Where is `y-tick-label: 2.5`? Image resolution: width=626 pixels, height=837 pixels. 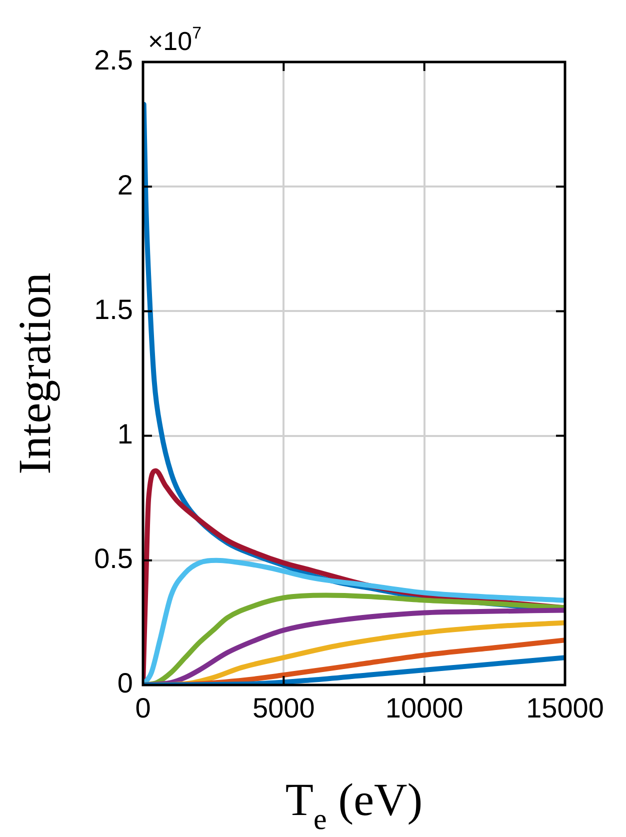
y-tick-label: 2.5 is located at coordinates (113, 60).